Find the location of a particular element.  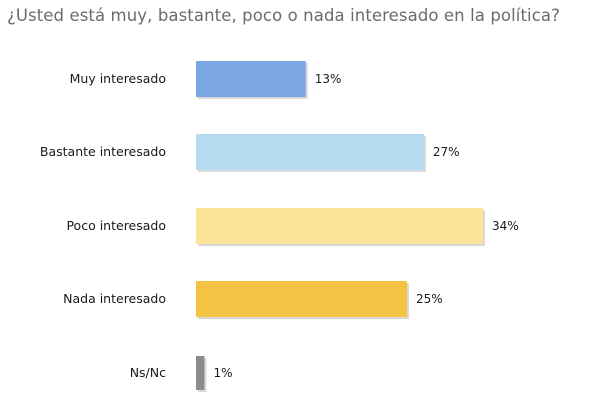

bar-ns-nc is located at coordinates (200, 373).